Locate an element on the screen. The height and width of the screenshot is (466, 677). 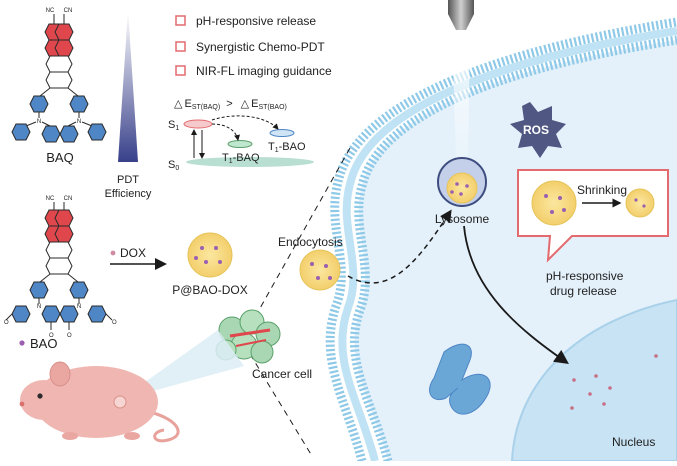
mouse-head is located at coordinates (44, 400).